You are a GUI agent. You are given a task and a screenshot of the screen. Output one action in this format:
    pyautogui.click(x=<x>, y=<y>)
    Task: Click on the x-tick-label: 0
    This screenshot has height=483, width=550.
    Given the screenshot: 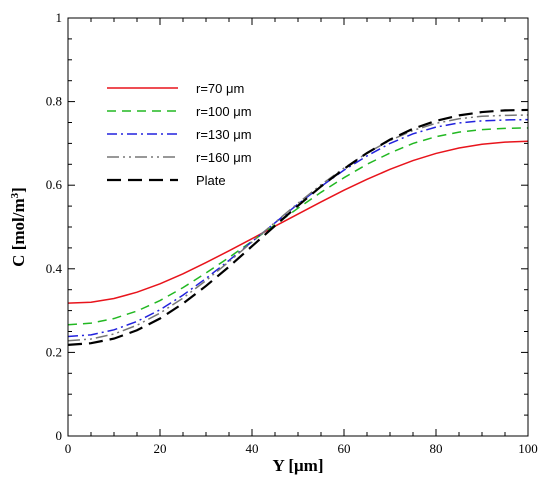 What is the action you would take?
    pyautogui.click(x=68, y=448)
    